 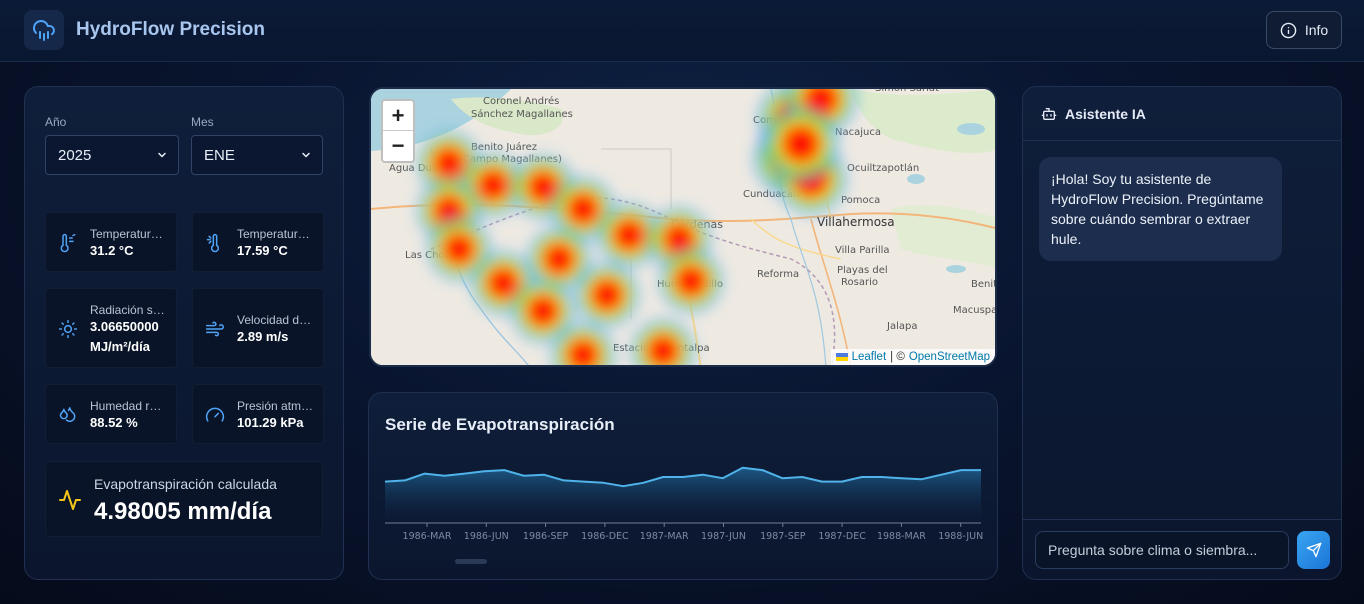 I want to click on svg-text: Ocuiltzapotlán, so click(x=883, y=168).